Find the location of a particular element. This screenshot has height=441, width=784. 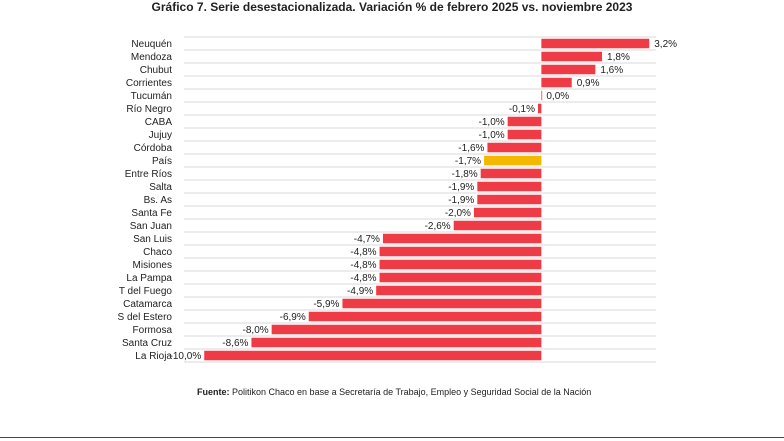

category-label: San Juan is located at coordinates (151, 226).